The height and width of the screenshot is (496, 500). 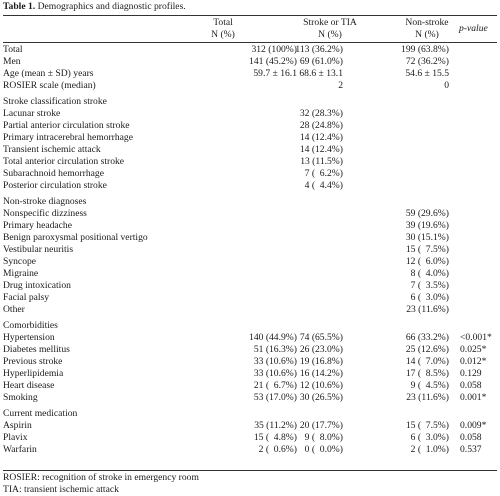 What do you see at coordinates (38, 249) in the screenshot?
I see `row-16-label: Vestibular neuritis` at bounding box center [38, 249].